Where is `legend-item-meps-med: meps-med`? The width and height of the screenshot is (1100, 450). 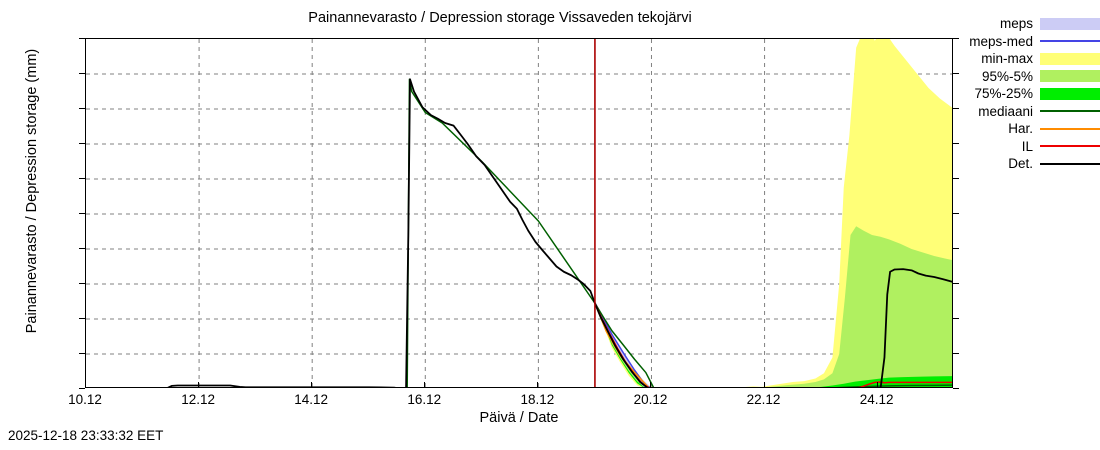
legend-item-meps-med: meps-med is located at coordinates (1031, 42).